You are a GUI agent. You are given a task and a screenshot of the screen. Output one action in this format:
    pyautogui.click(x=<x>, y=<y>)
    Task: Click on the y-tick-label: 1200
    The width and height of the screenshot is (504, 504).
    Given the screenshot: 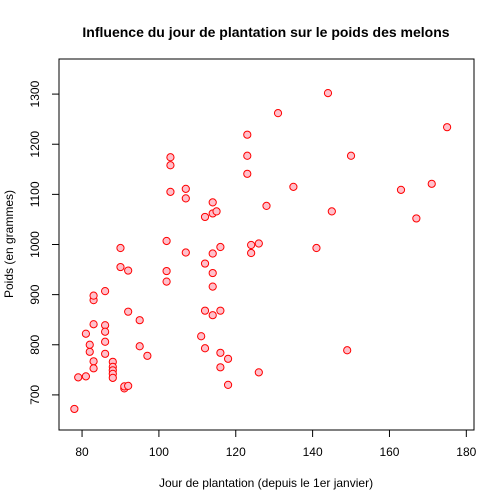 What is the action you would take?
    pyautogui.click(x=35, y=144)
    